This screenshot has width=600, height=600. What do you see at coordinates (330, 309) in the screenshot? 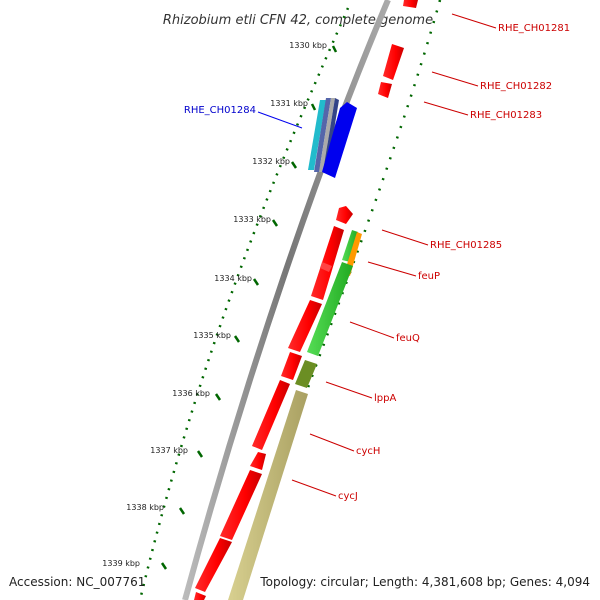
I see `gene-feuQ` at bounding box center [330, 309].